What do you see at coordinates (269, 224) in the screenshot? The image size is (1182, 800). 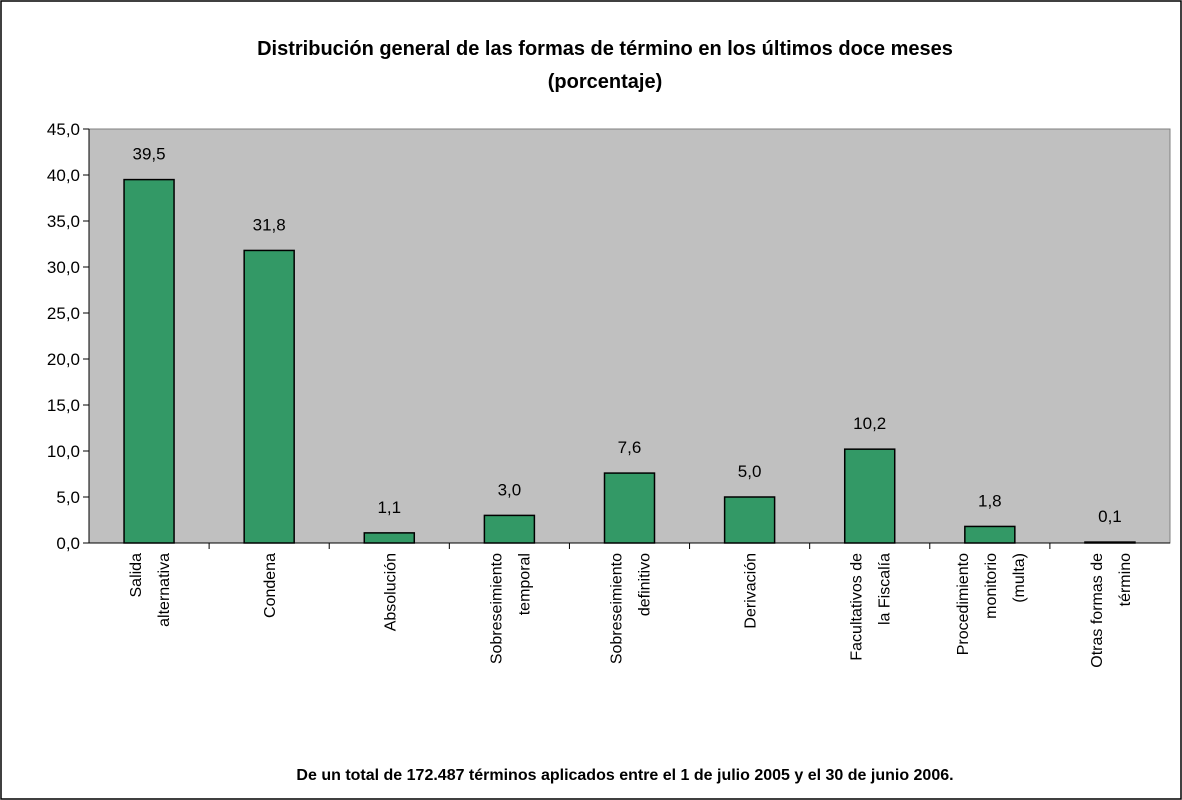 I see `value-label: 31,8` at bounding box center [269, 224].